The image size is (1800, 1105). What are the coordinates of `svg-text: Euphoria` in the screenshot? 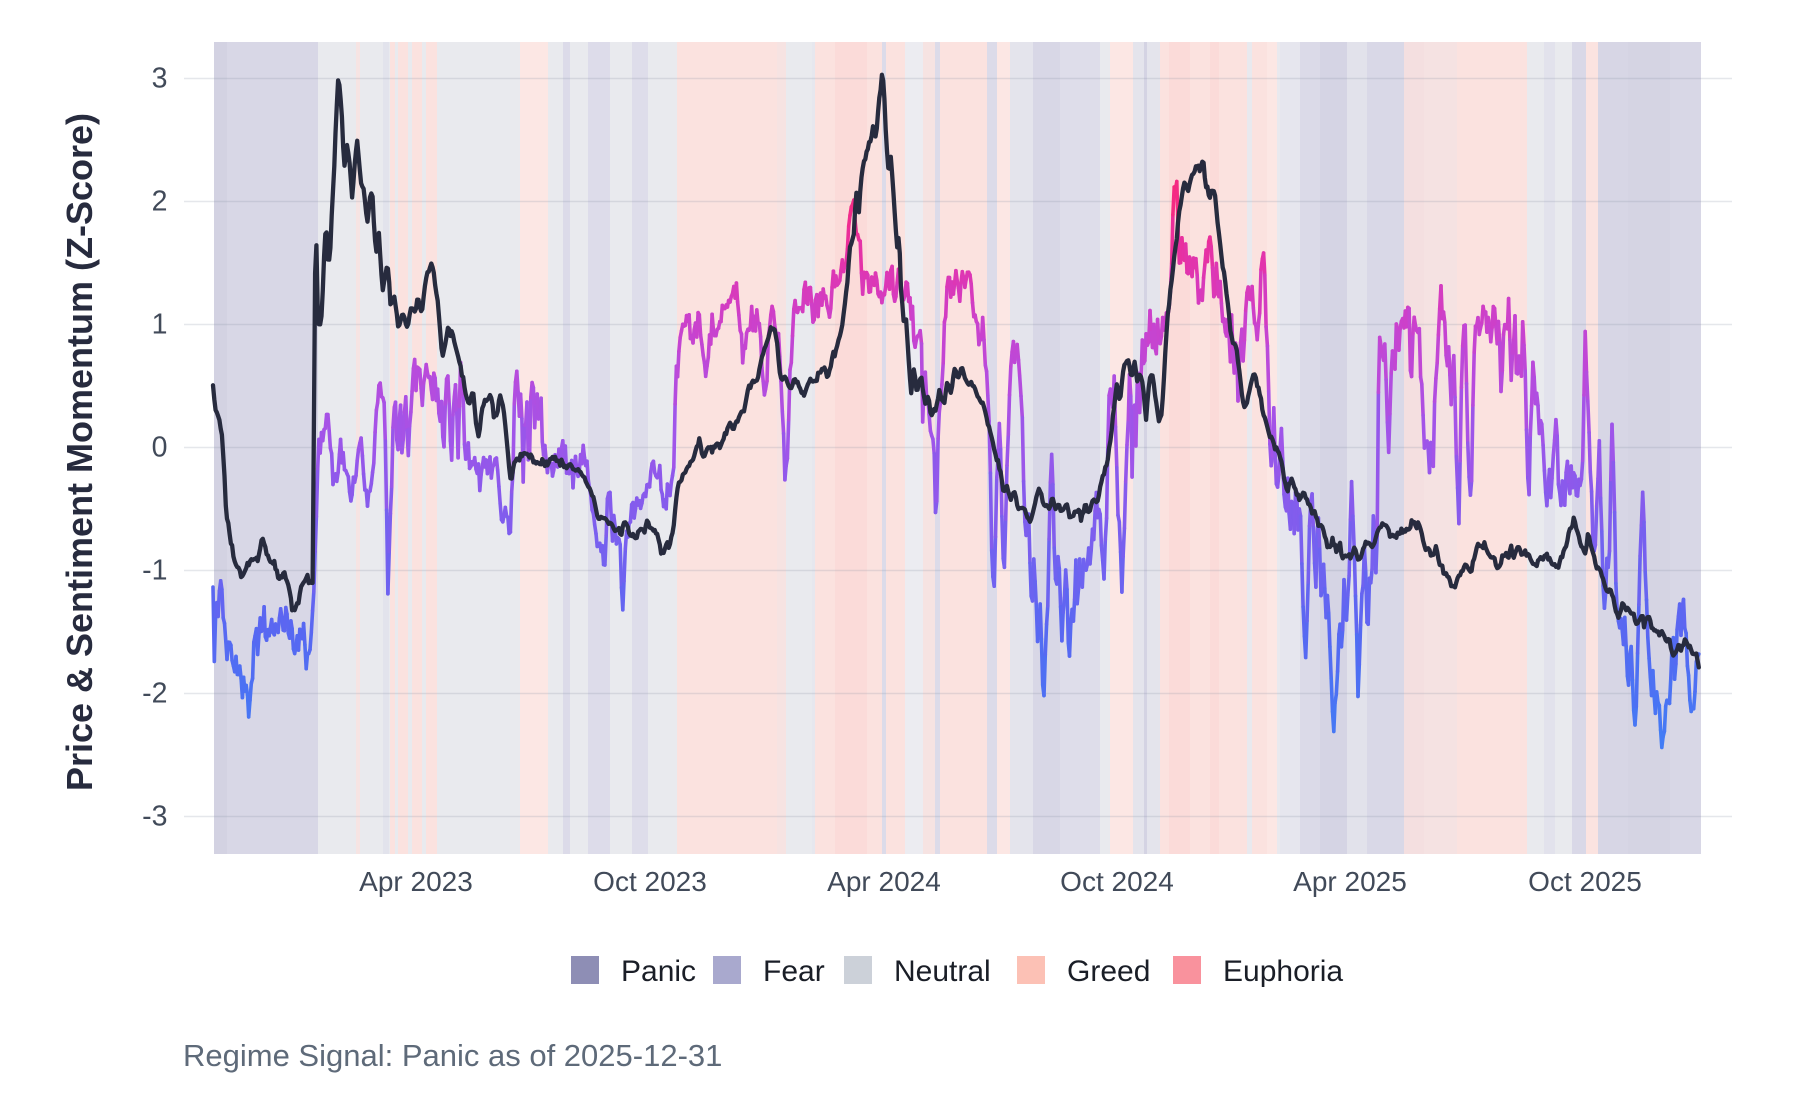 It's located at (1283, 971).